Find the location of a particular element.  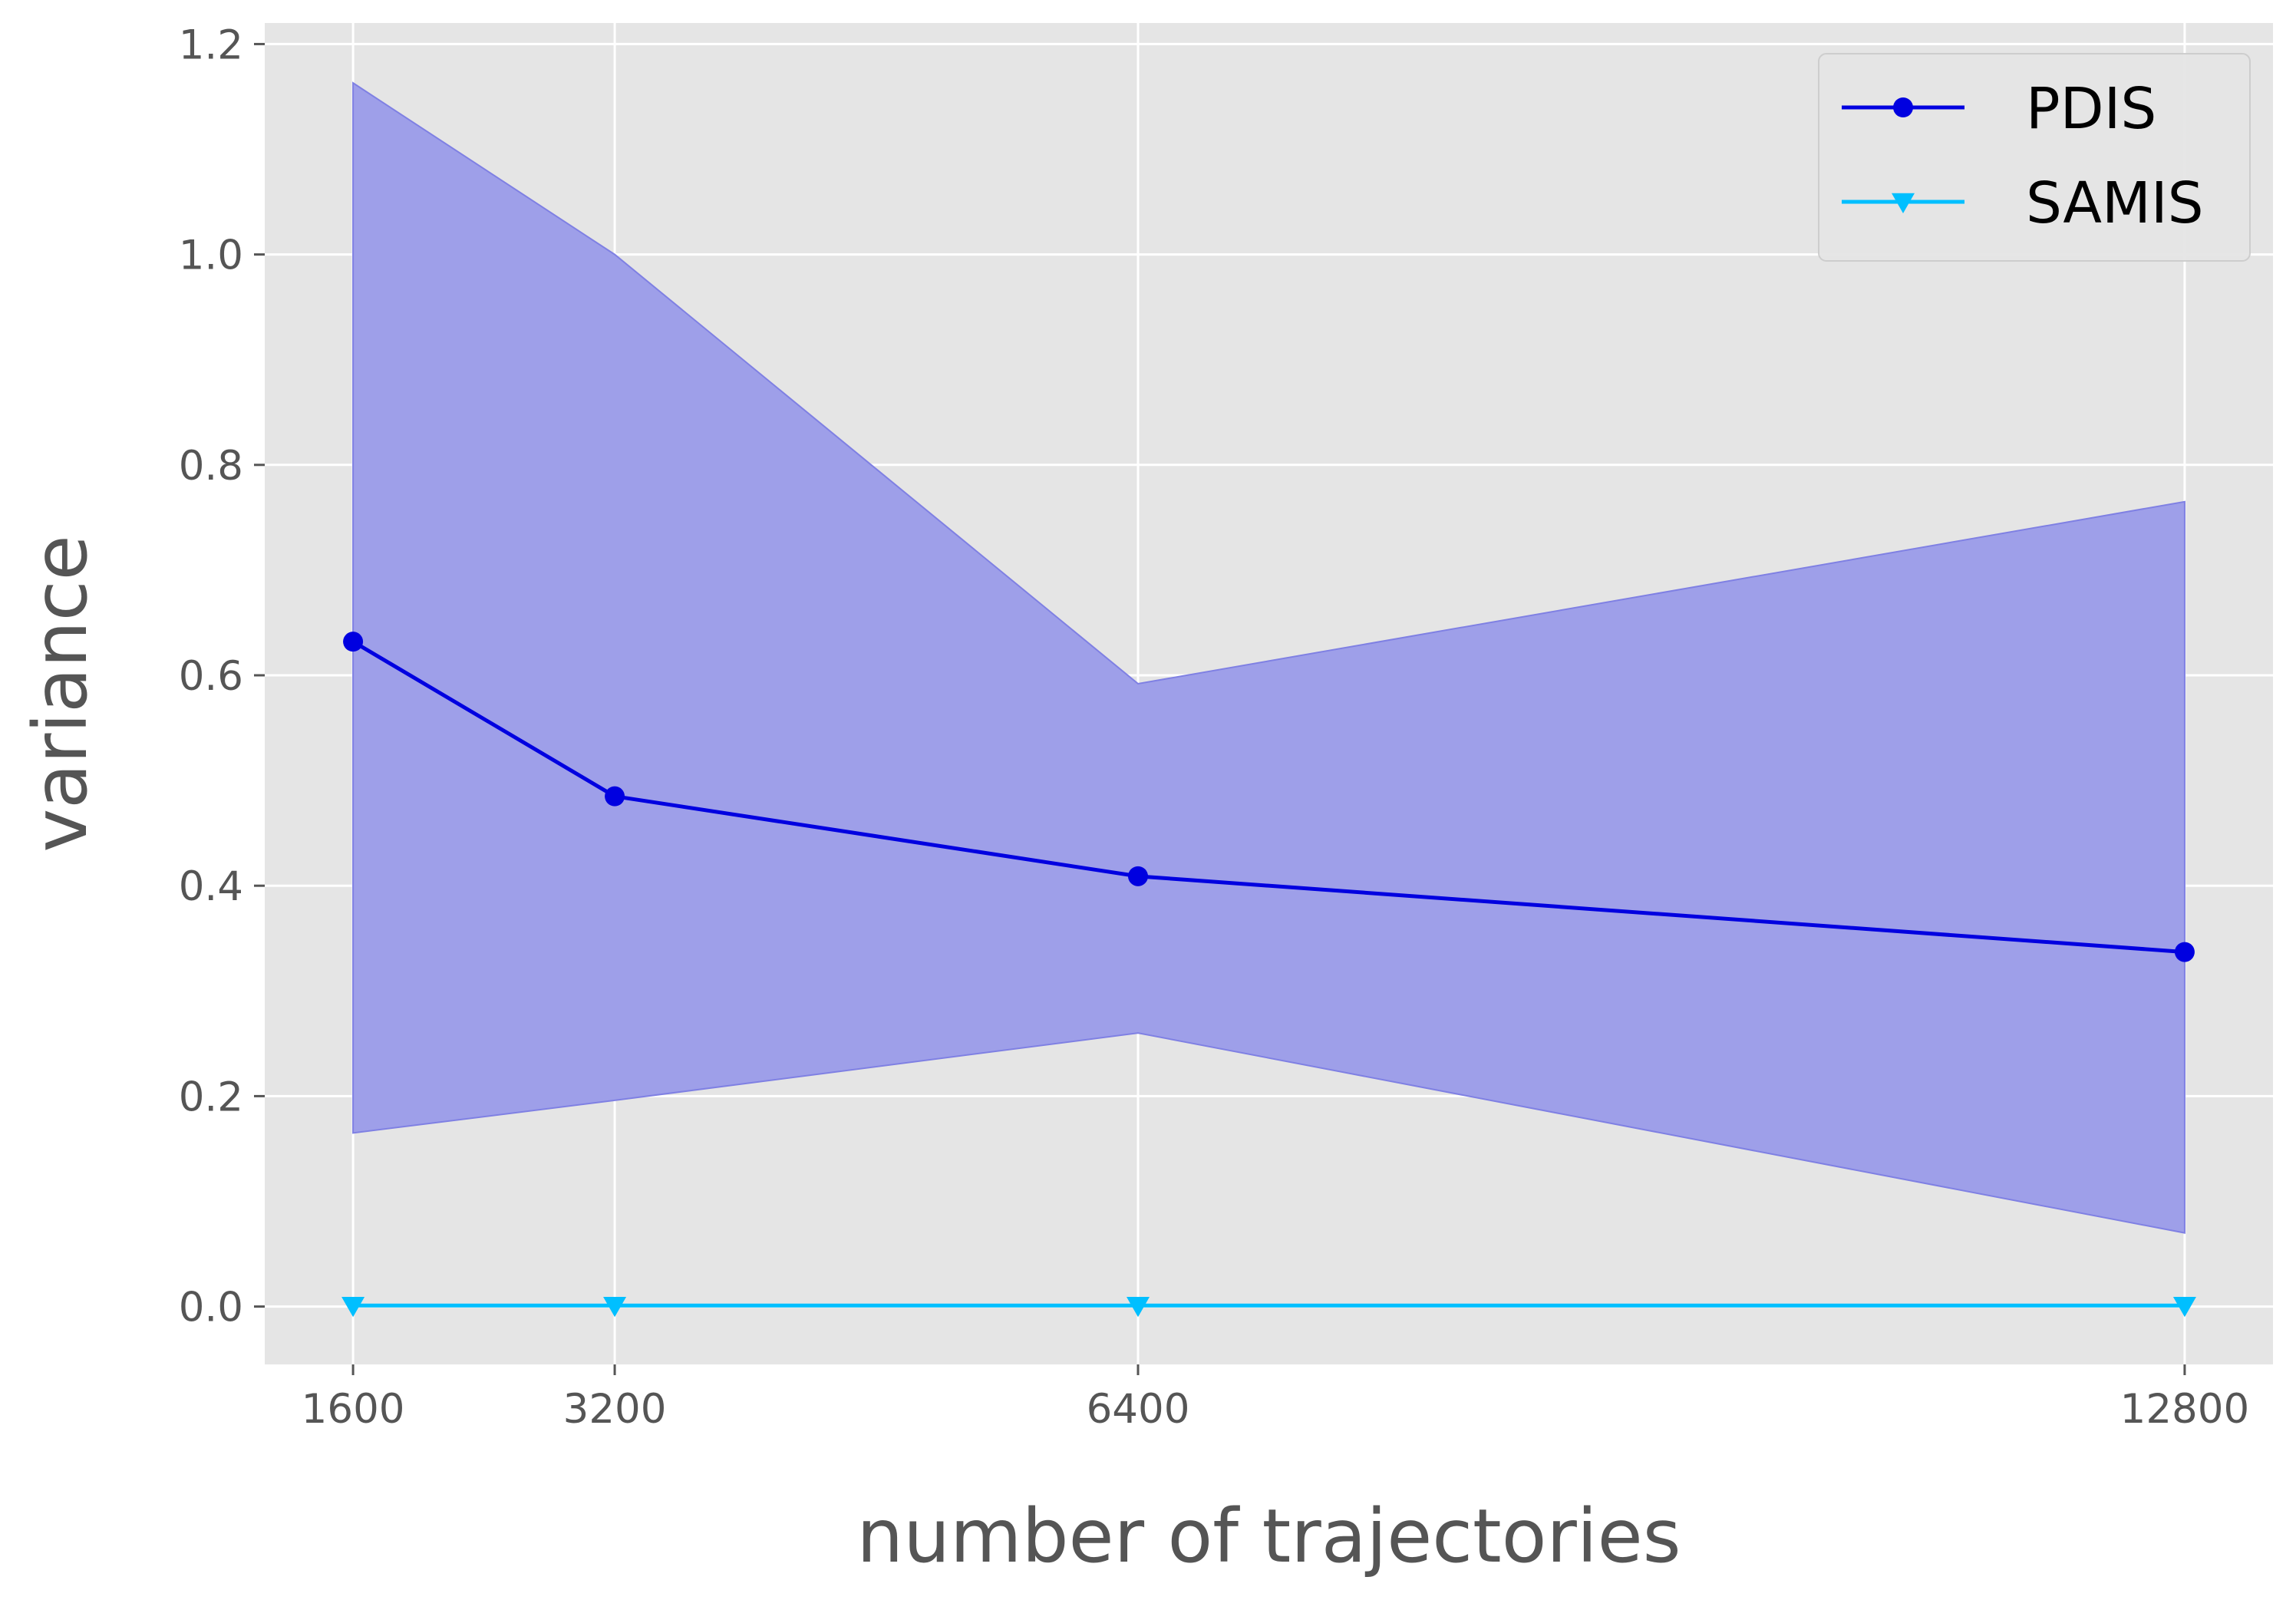

legend-marker-samis is located at coordinates (1903, 203).